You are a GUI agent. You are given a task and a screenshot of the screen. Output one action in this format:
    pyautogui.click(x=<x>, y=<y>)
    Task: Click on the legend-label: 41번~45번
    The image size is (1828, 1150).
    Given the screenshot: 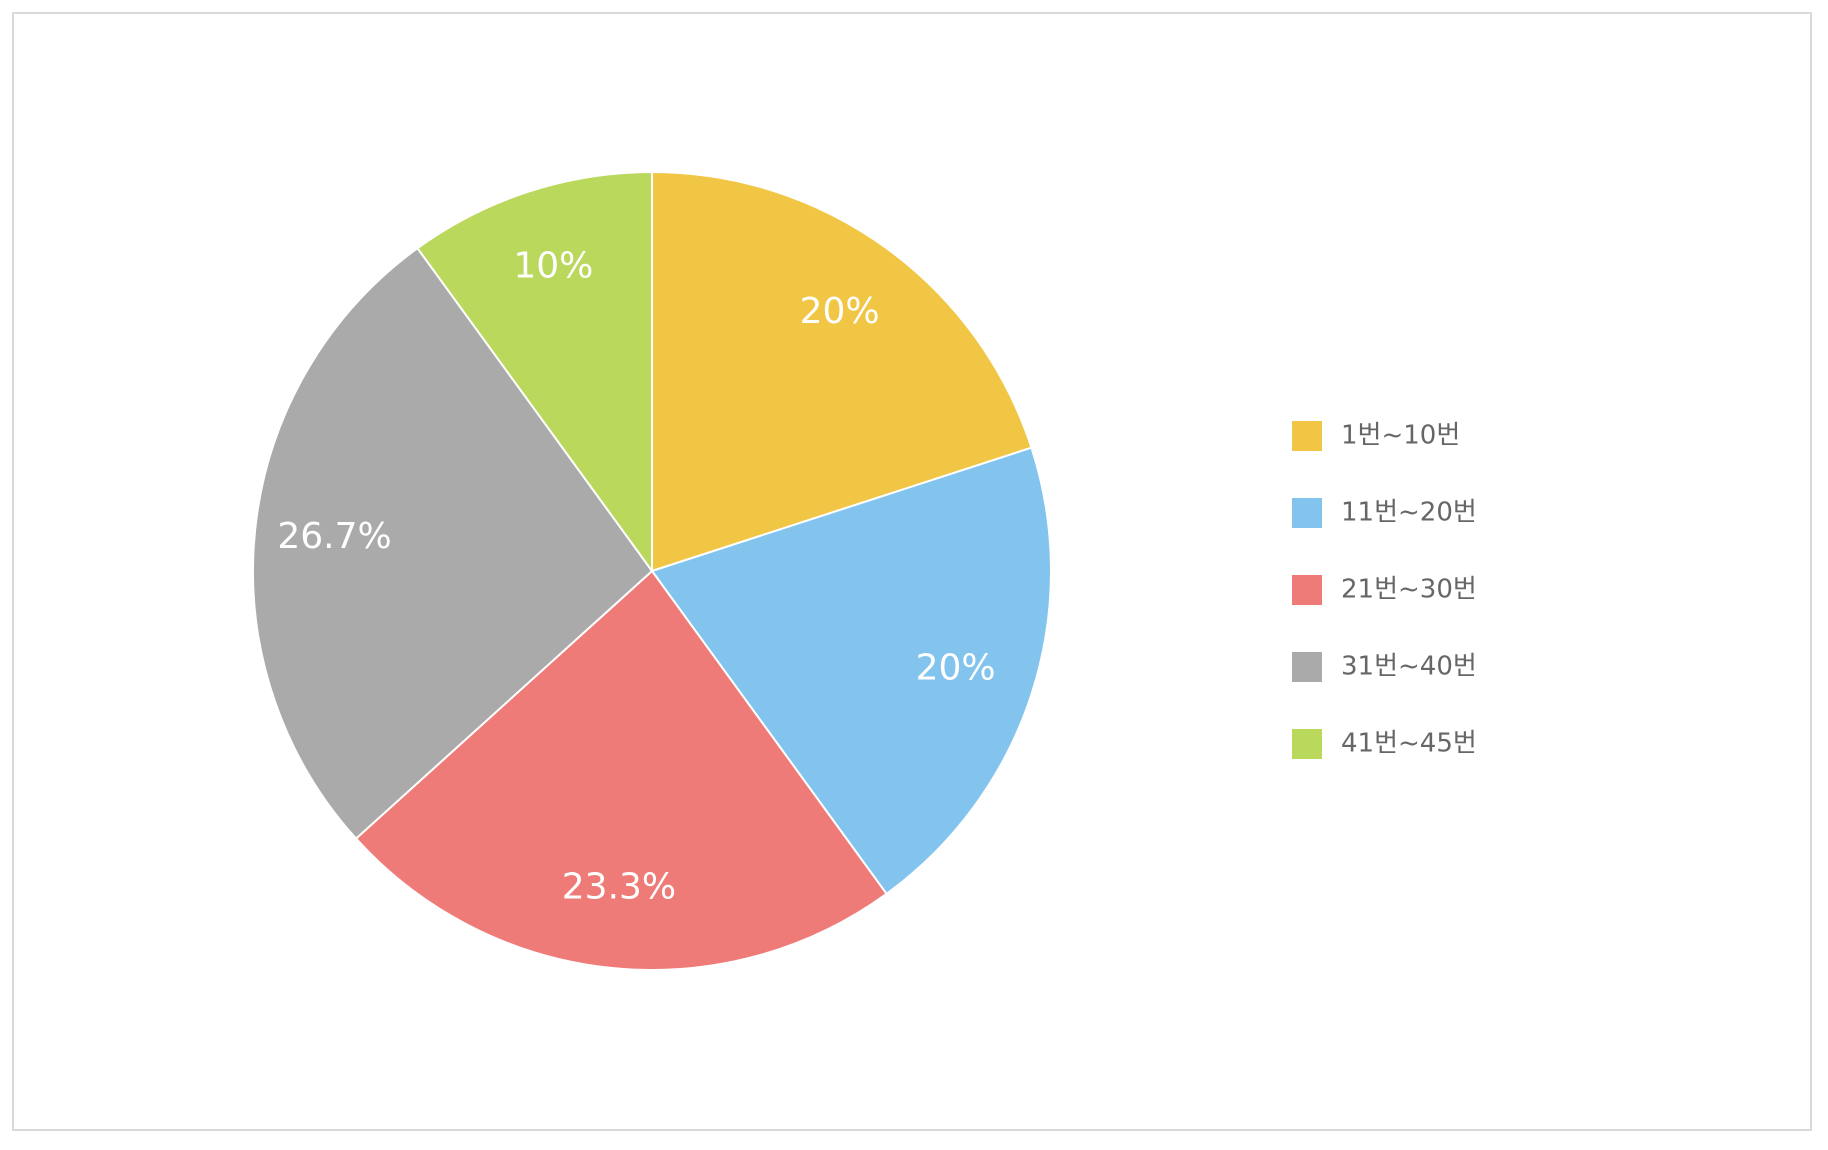 What is the action you would take?
    pyautogui.click(x=1409, y=744)
    